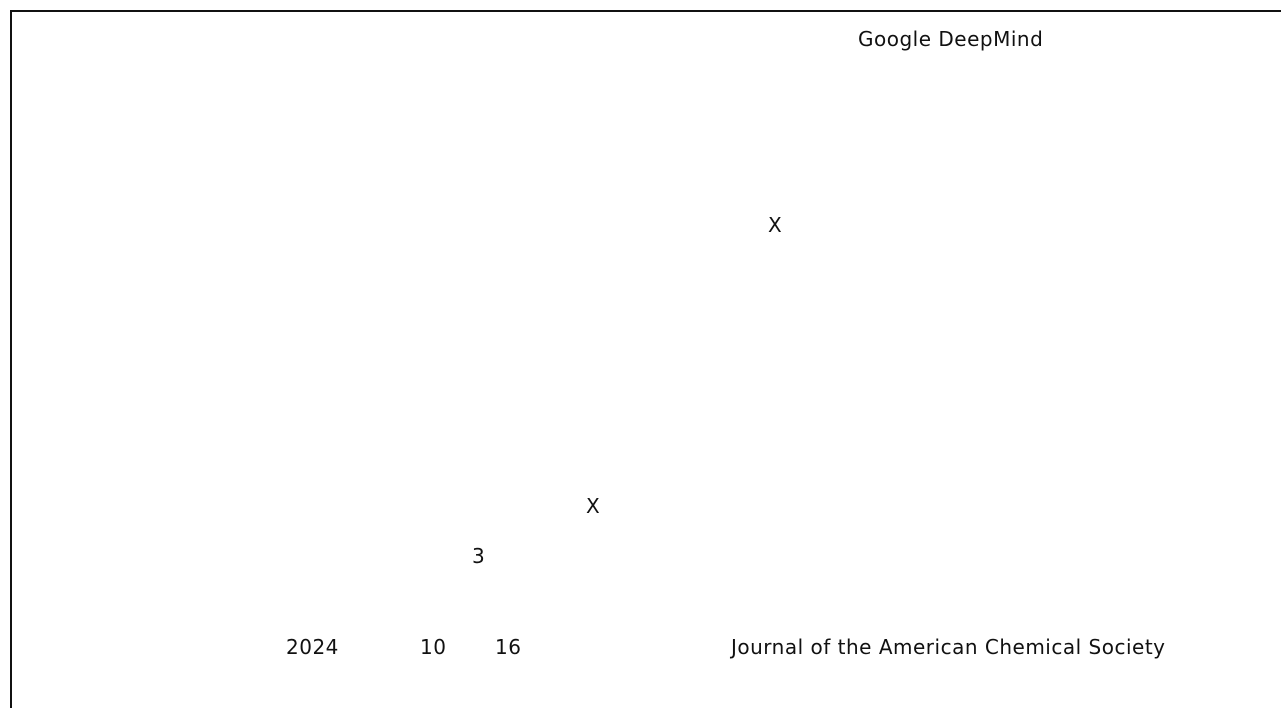 This screenshot has width=1281, height=708. Describe the element at coordinates (951, 39) in the screenshot. I see `organization-name: Google DeepMind` at that location.